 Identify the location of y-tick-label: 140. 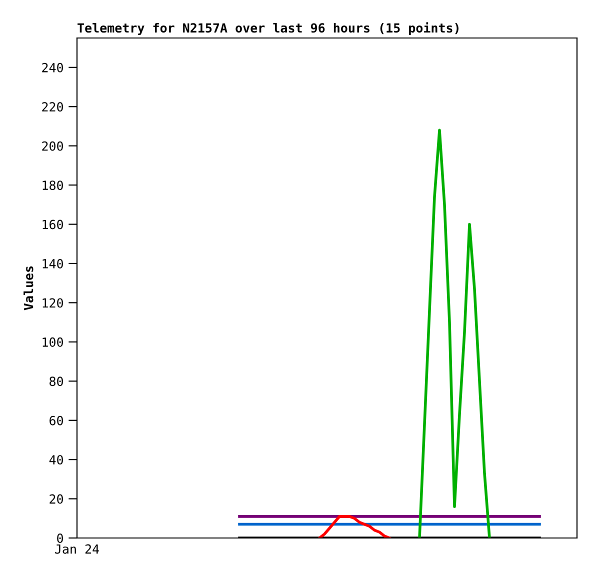
(52, 263).